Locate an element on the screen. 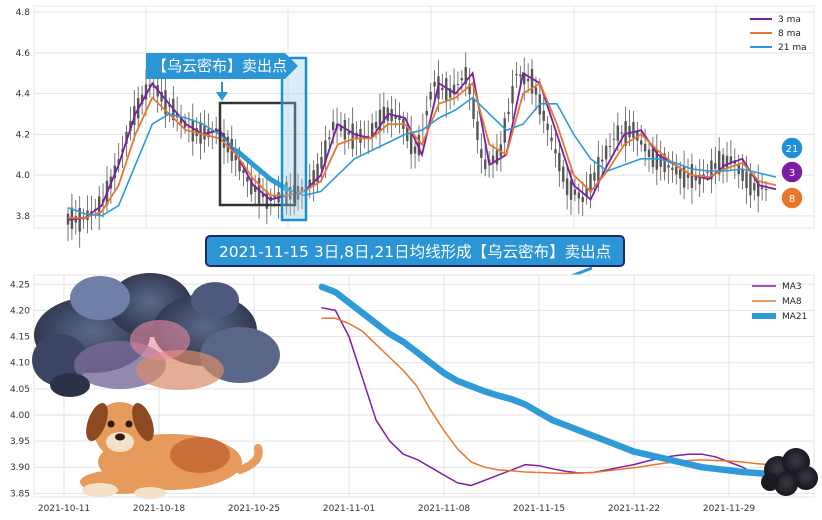 The image size is (822, 520). badge-3-label: 3 is located at coordinates (792, 173).